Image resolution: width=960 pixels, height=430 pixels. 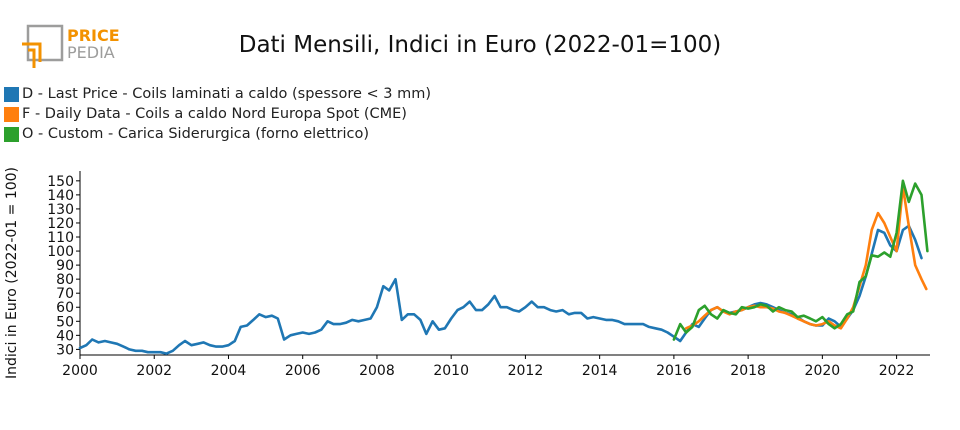 I want to click on y-tick-label: 90, so click(x=65, y=266).